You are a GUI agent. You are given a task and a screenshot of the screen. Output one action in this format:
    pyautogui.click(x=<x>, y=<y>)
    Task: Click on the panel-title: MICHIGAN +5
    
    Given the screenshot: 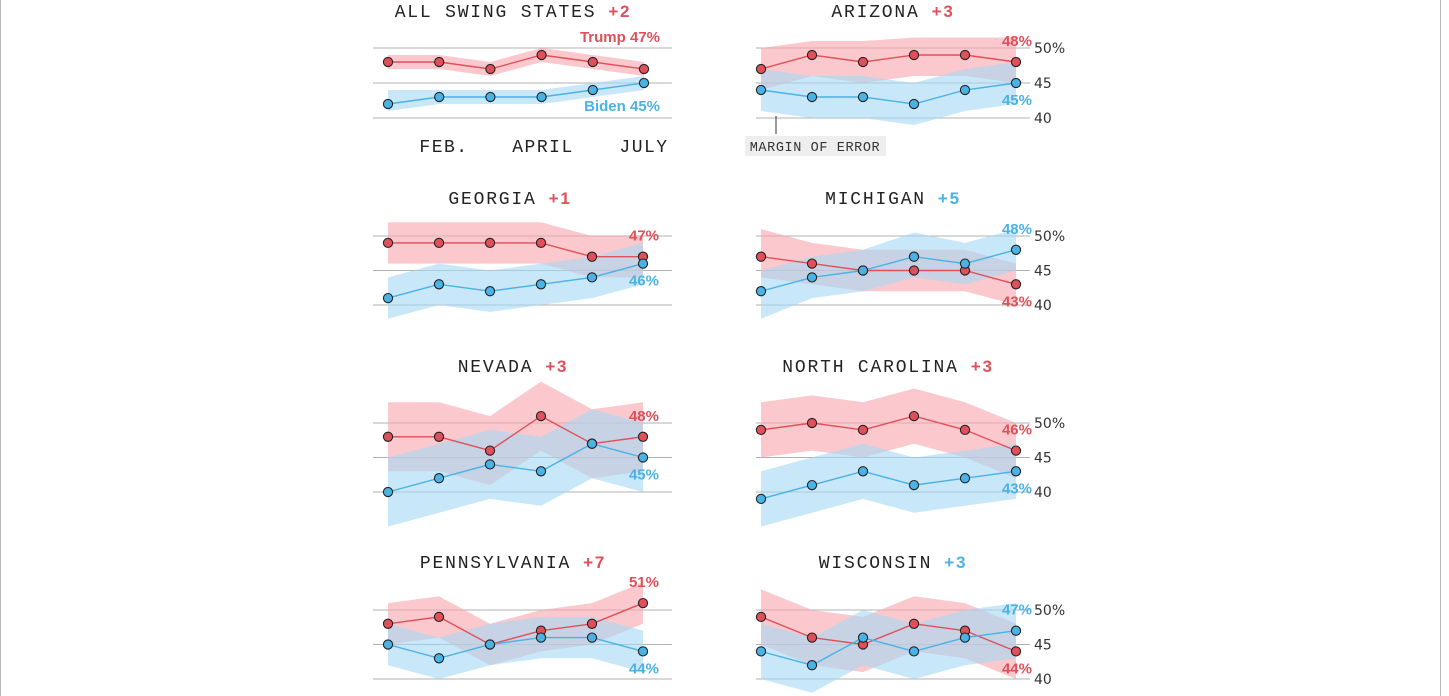 What is the action you would take?
    pyautogui.click(x=893, y=199)
    